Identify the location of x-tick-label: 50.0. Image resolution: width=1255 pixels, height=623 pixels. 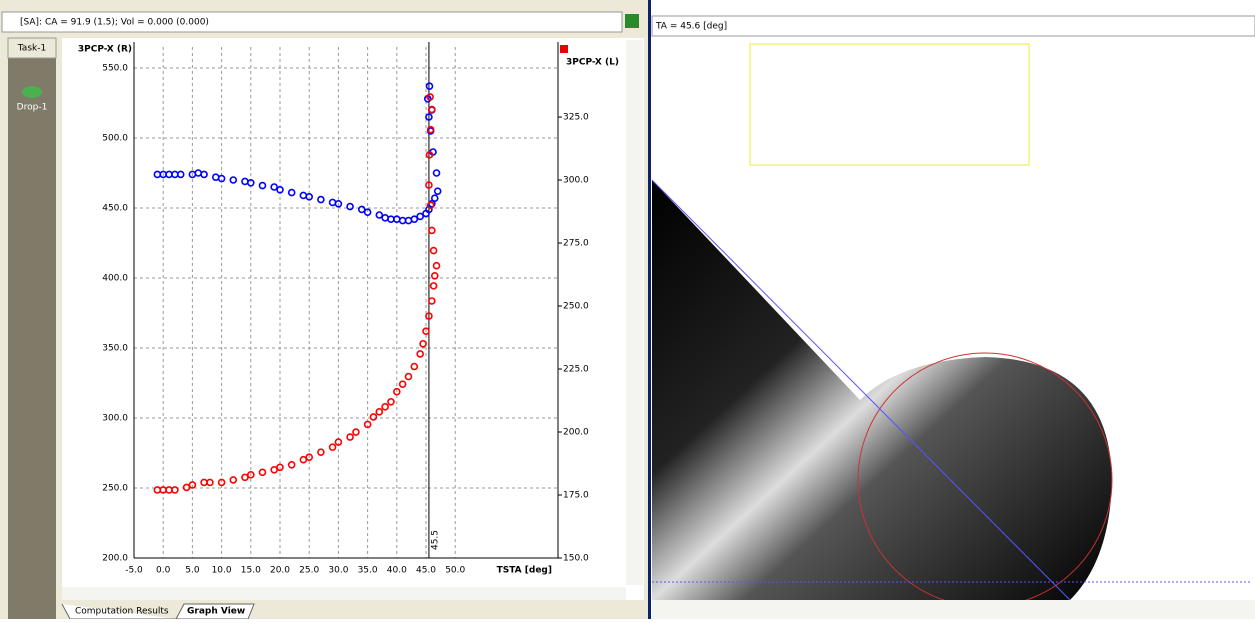
(455, 571).